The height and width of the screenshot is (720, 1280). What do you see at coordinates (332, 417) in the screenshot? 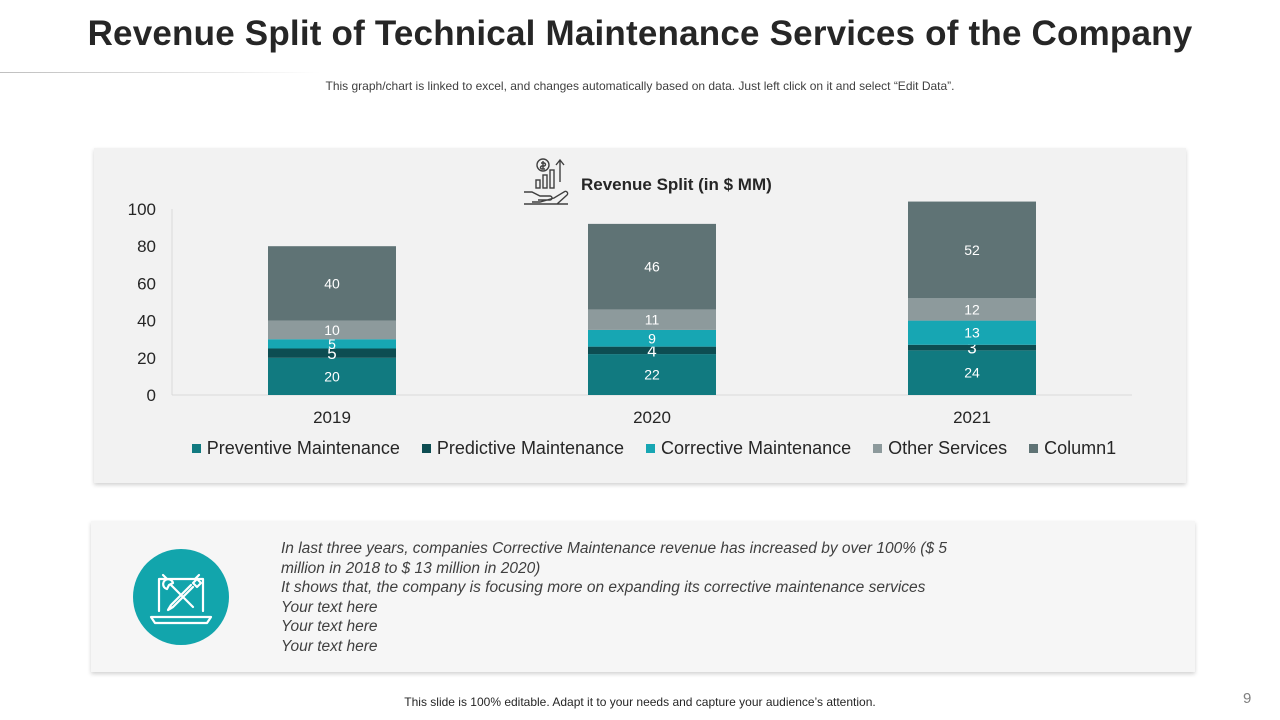
I see `x-tick-label: 2019` at bounding box center [332, 417].